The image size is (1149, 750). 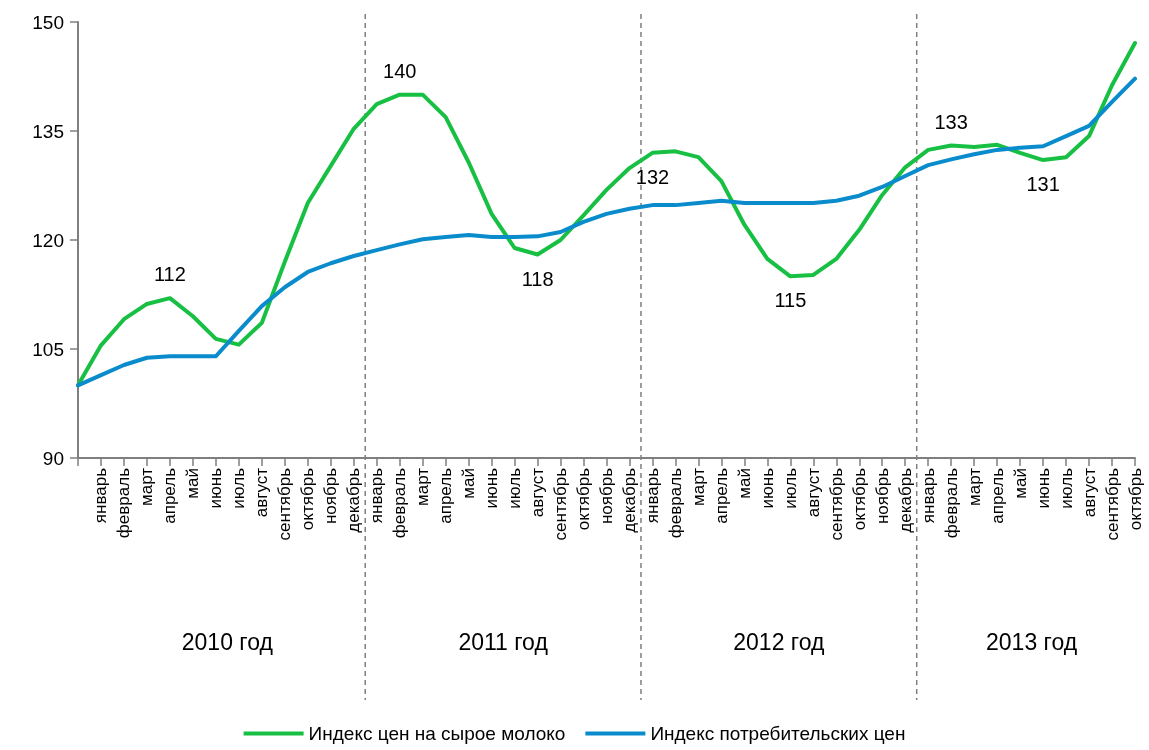 What do you see at coordinates (48, 349) in the screenshot?
I see `y-tick-label: 105` at bounding box center [48, 349].